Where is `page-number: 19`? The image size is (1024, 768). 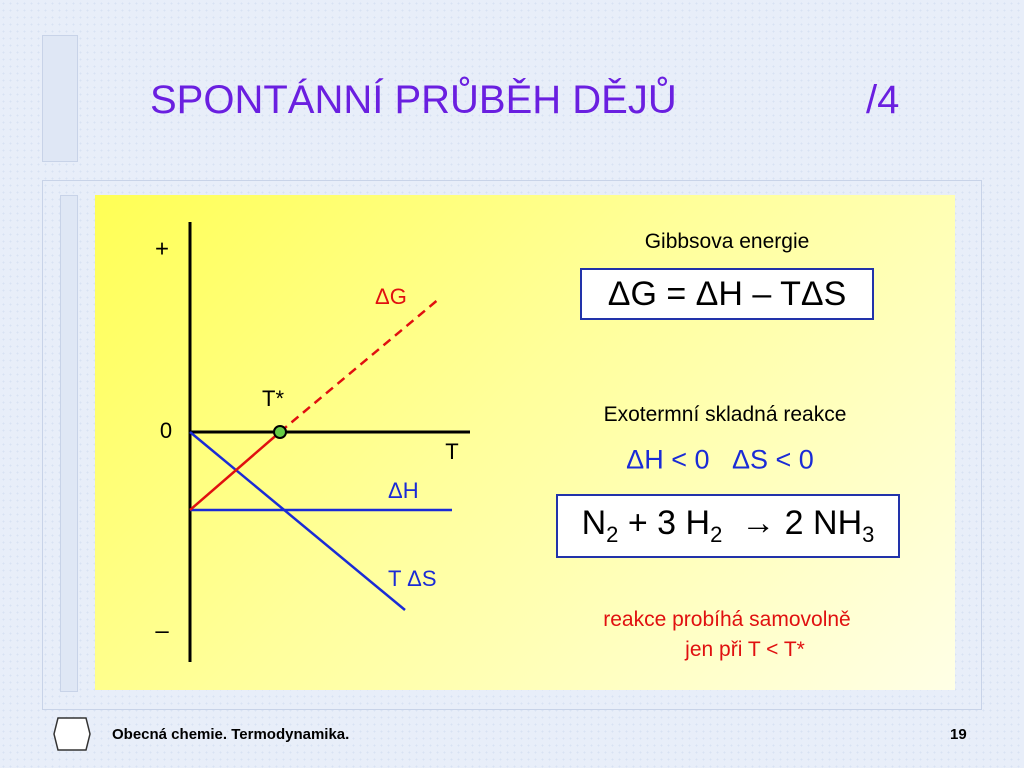
page-number: 19 is located at coordinates (958, 734).